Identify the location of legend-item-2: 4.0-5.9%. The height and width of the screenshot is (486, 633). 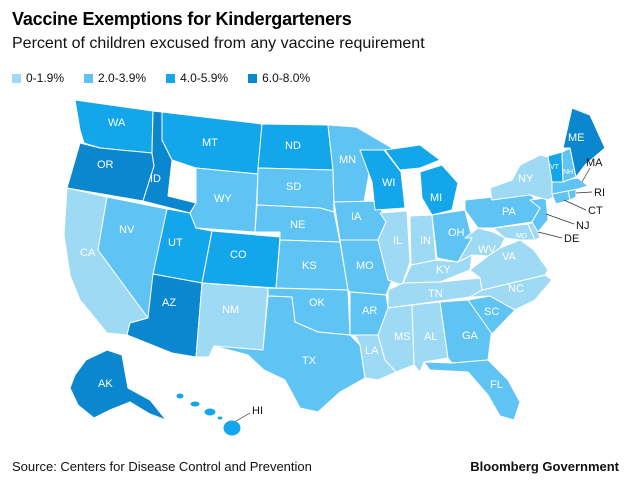
(197, 78).